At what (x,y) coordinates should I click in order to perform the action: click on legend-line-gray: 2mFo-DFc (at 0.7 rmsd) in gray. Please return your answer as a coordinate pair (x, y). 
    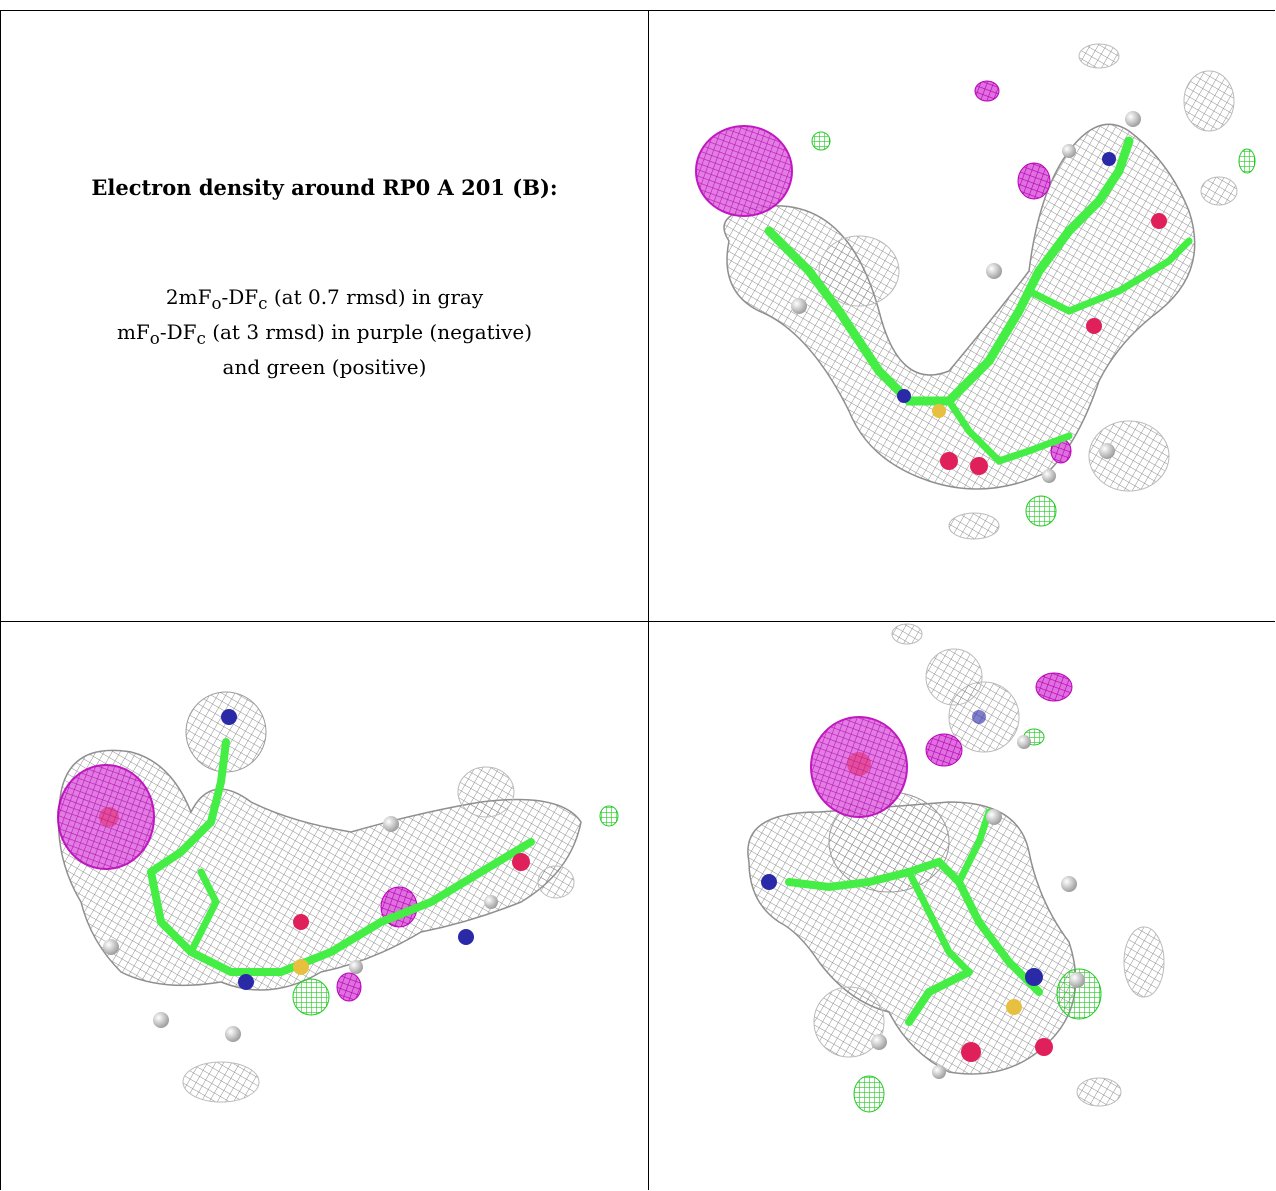
    Looking at the image, I should click on (324, 299).